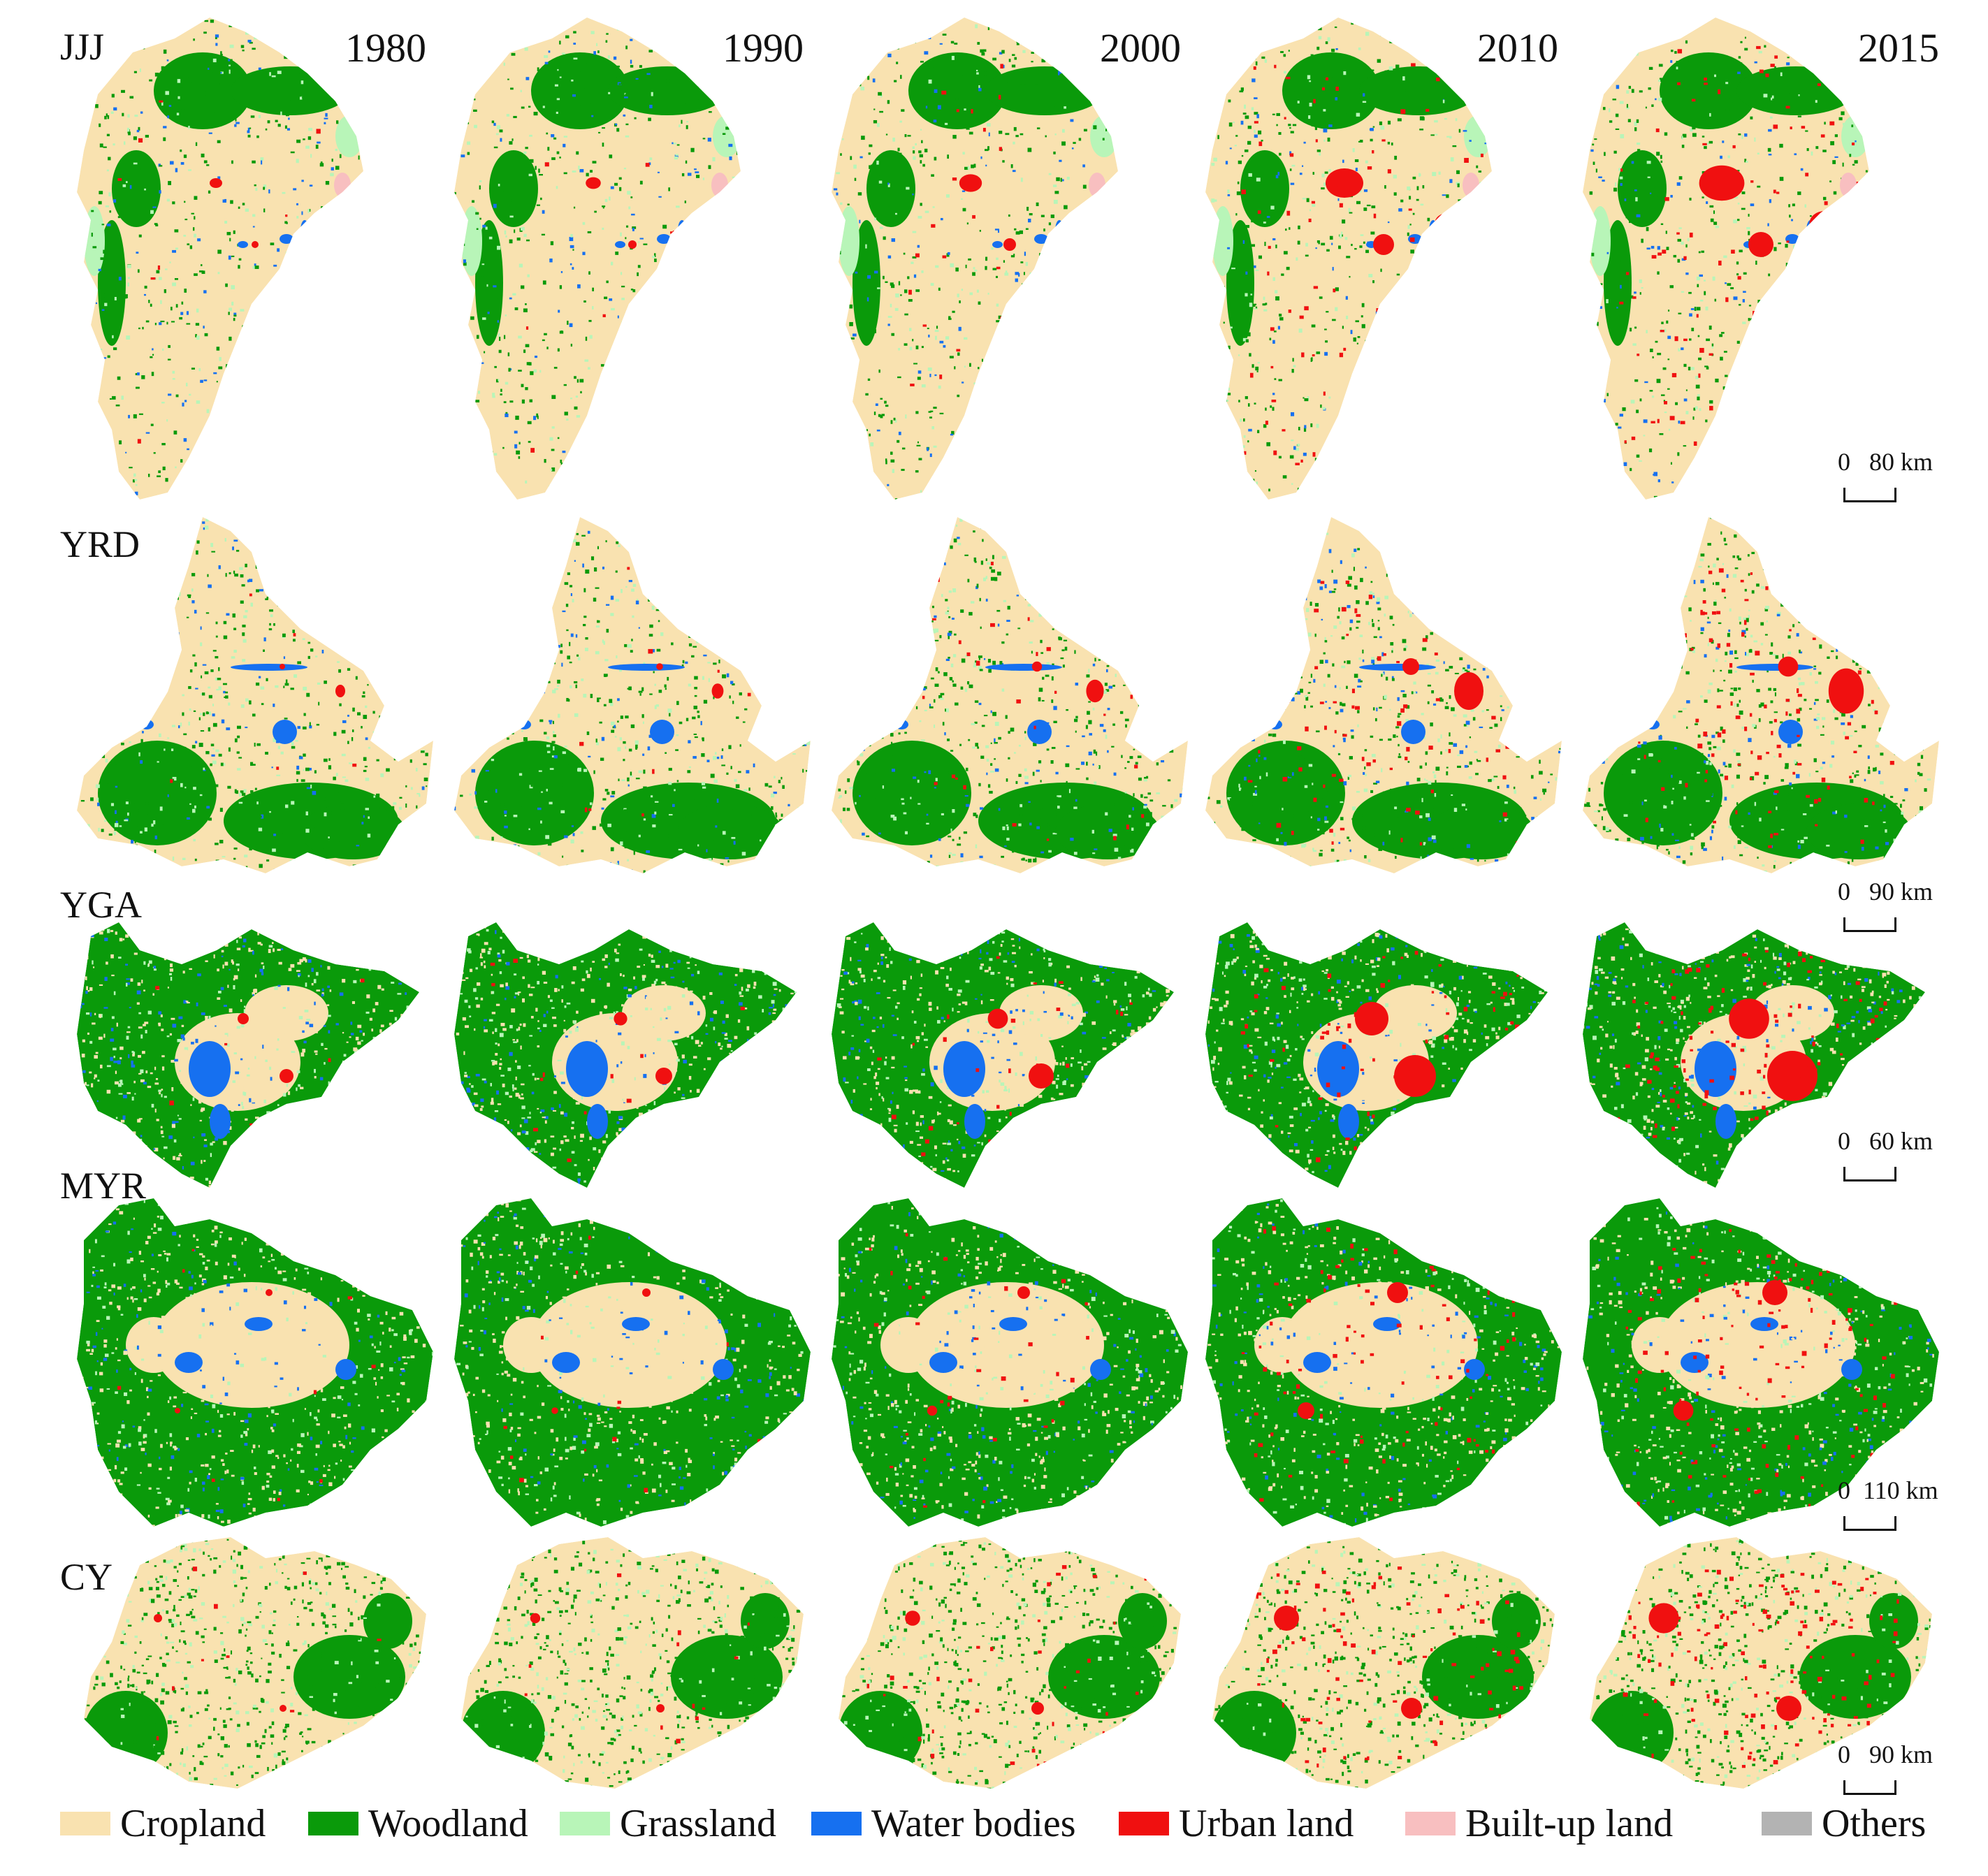 The width and height of the screenshot is (1988, 1876). I want to click on scale-bar-cy: 0 90 km, so click(1908, 1775).